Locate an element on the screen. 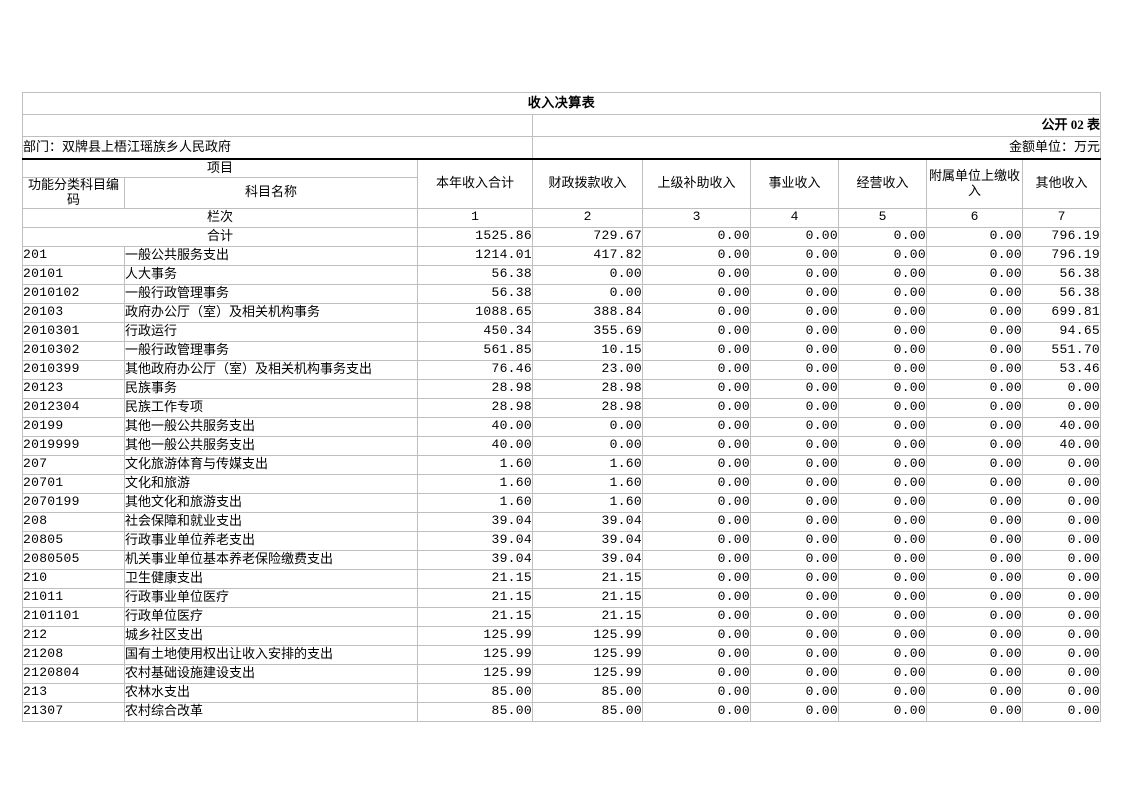 The image size is (1122, 793). cell-amount-col-1: 1214.01 is located at coordinates (475, 255).